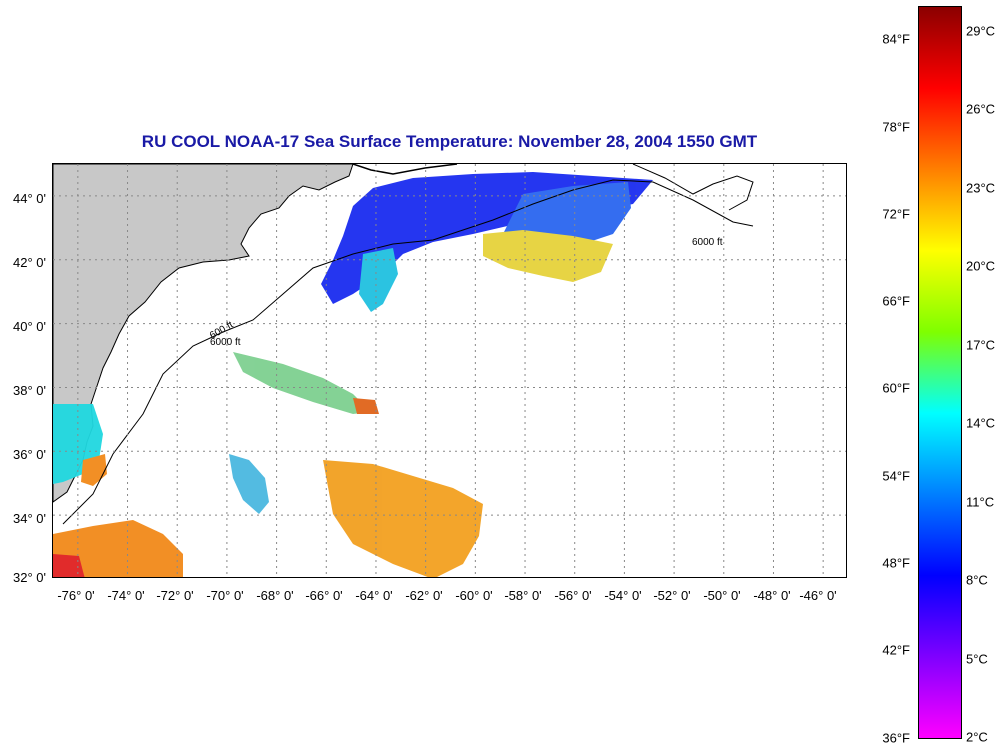  Describe the element at coordinates (672, 595) in the screenshot. I see `lon-tick: -52° 0'` at that location.